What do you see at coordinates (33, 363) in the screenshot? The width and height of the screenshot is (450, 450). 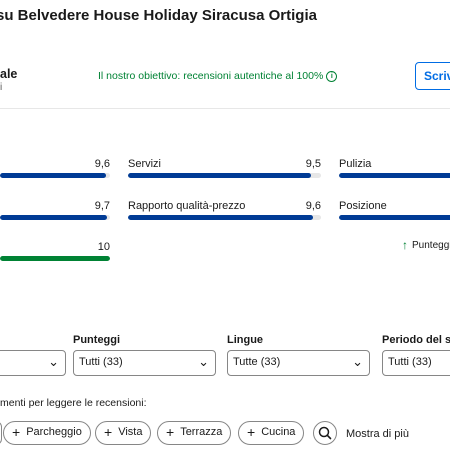 I see `filter-select: ⌄` at bounding box center [33, 363].